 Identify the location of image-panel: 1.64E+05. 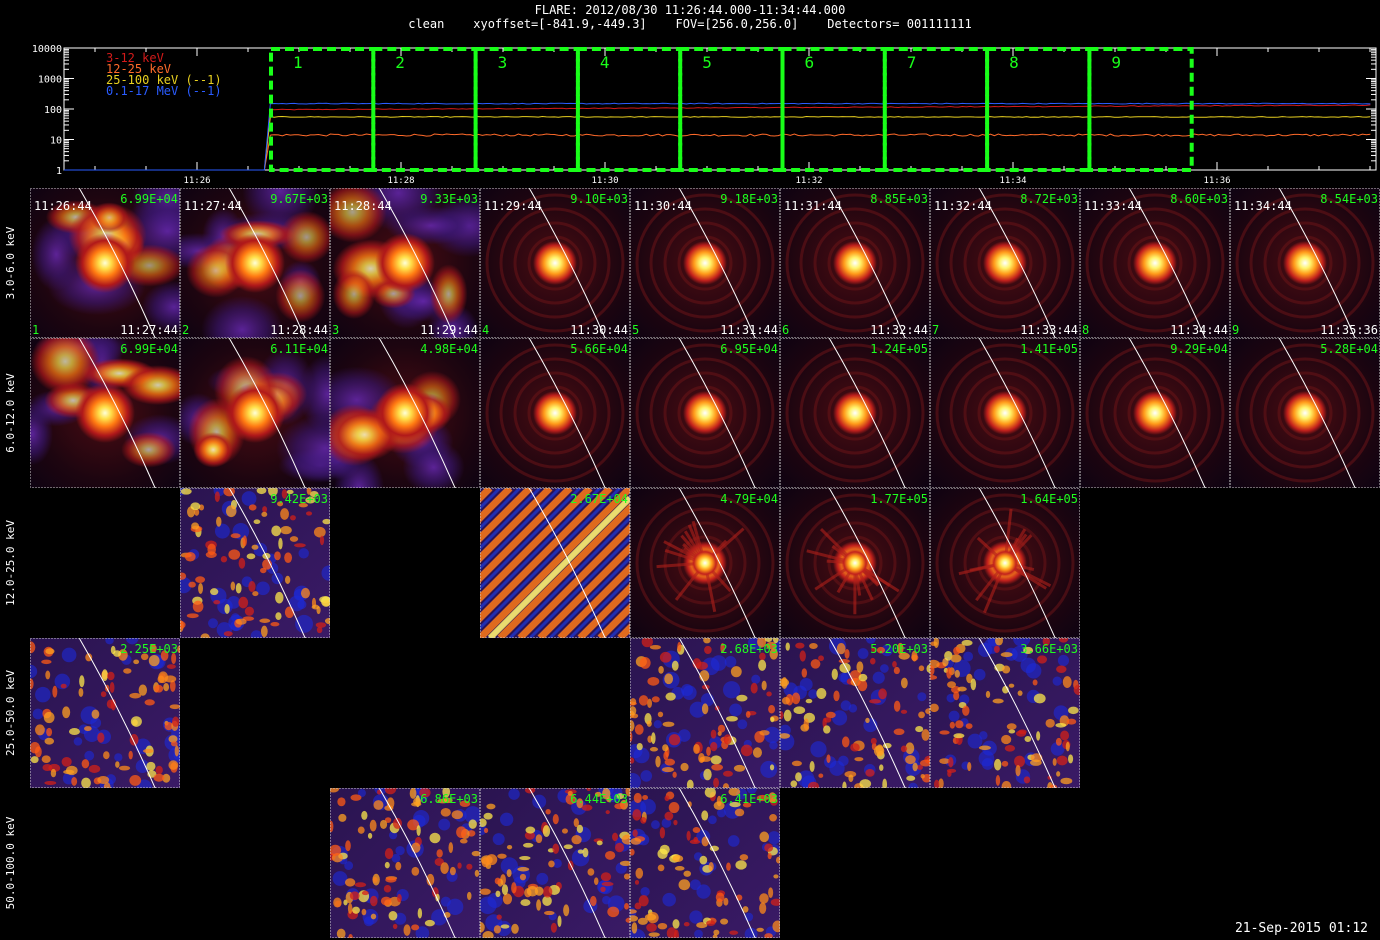
(1005, 563).